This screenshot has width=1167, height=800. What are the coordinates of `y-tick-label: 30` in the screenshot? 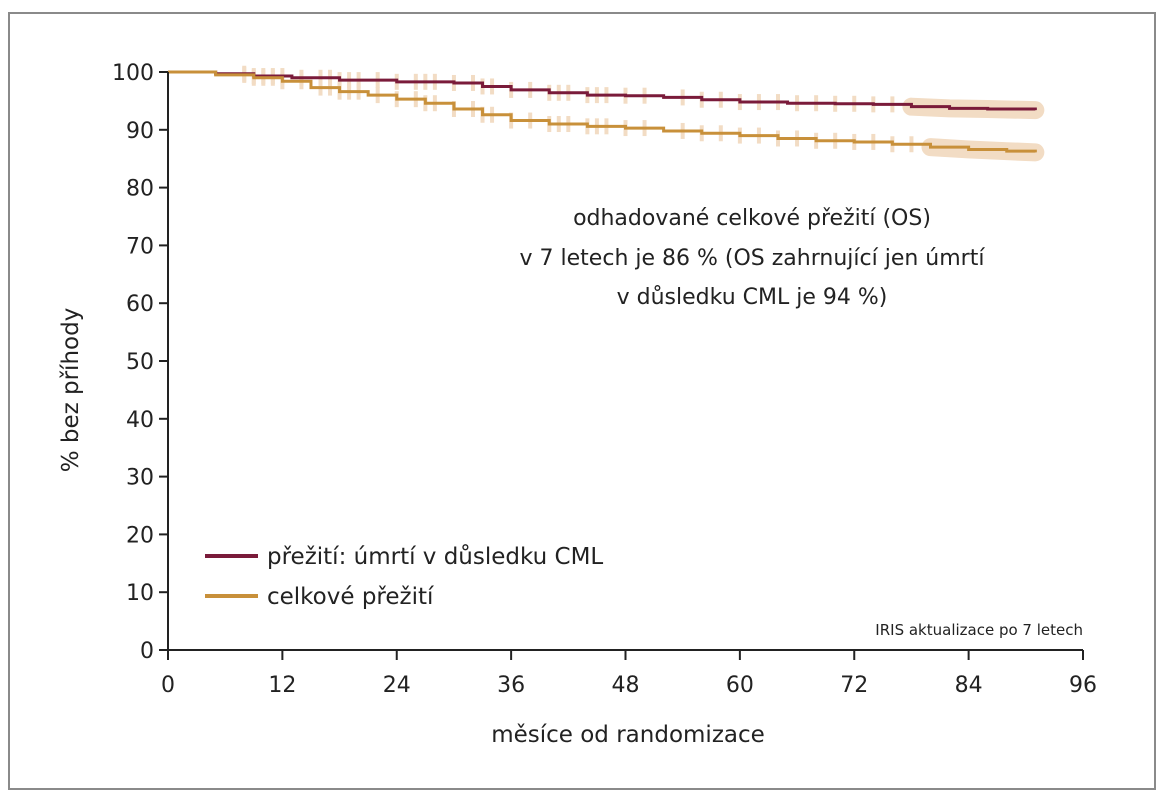 It's located at (140, 478).